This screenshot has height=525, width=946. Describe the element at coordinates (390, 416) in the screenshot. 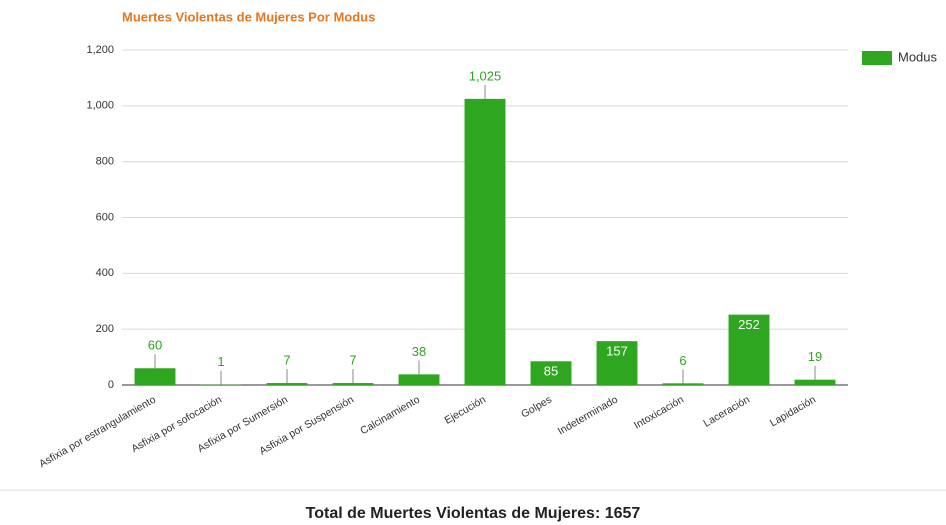

I see `x-tick-label: Calcinamiento` at that location.